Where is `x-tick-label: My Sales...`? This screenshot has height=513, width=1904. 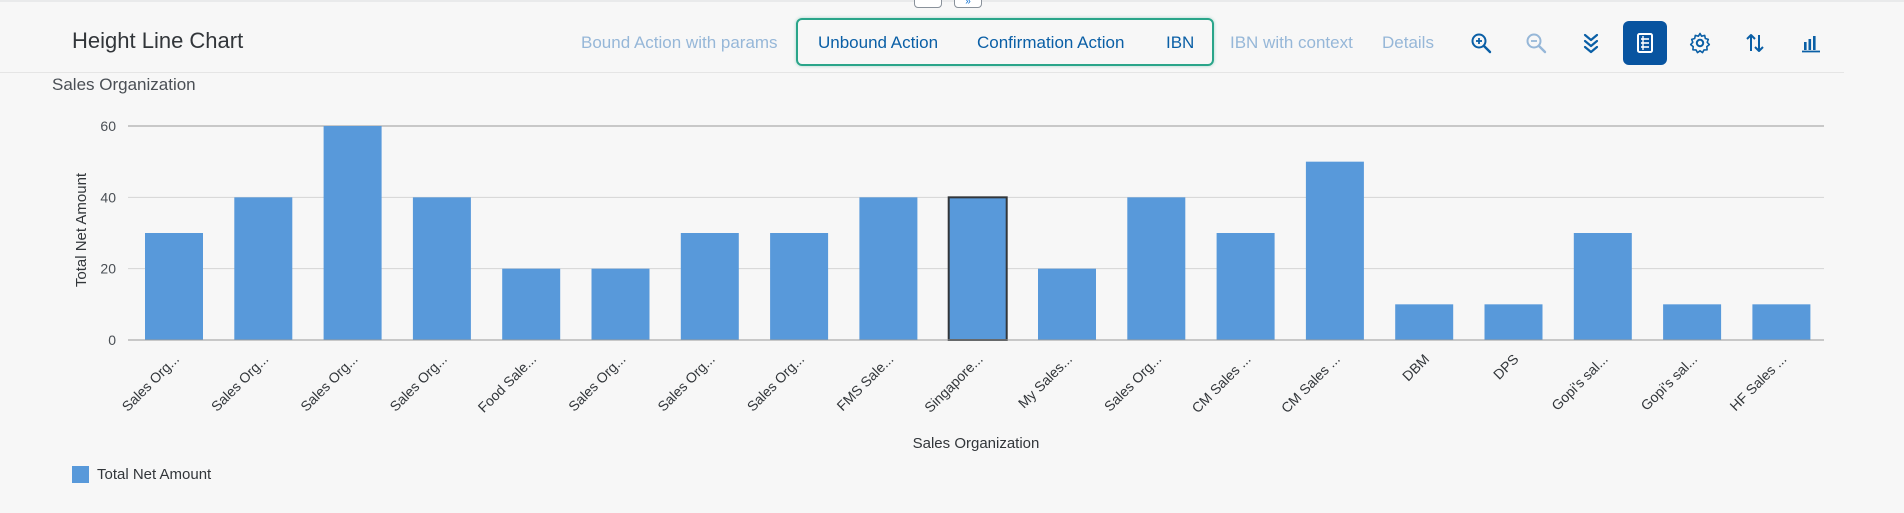
x-tick-label: My Sales... is located at coordinates (1045, 381).